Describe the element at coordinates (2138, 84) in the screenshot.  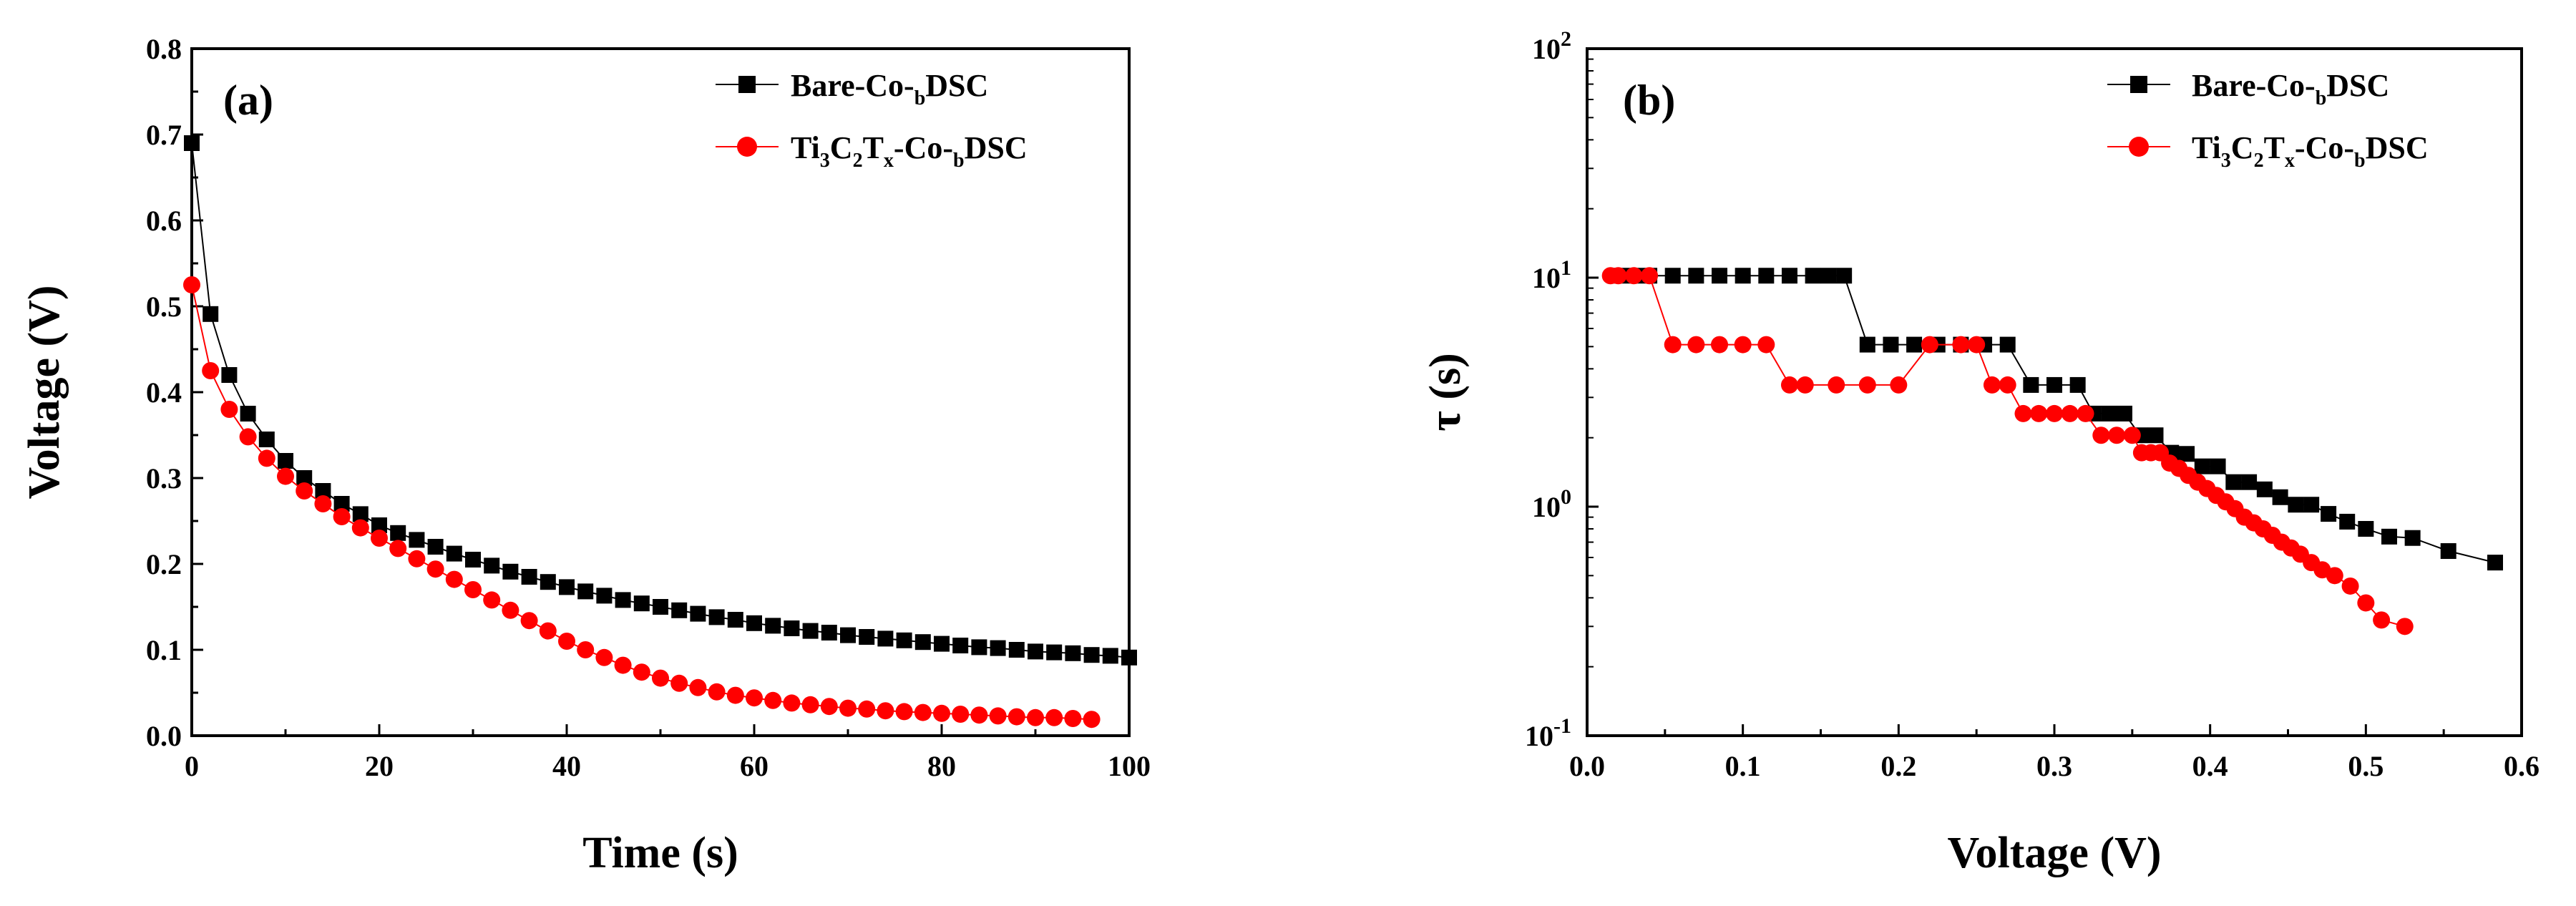
I see `legend-b-marker-bare` at that location.